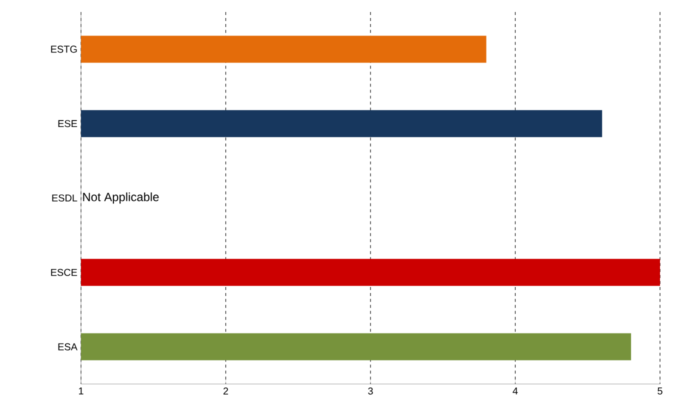 The height and width of the screenshot is (409, 675). Describe the element at coordinates (65, 198) in the screenshot. I see `y-tick-label: ESDL` at that location.